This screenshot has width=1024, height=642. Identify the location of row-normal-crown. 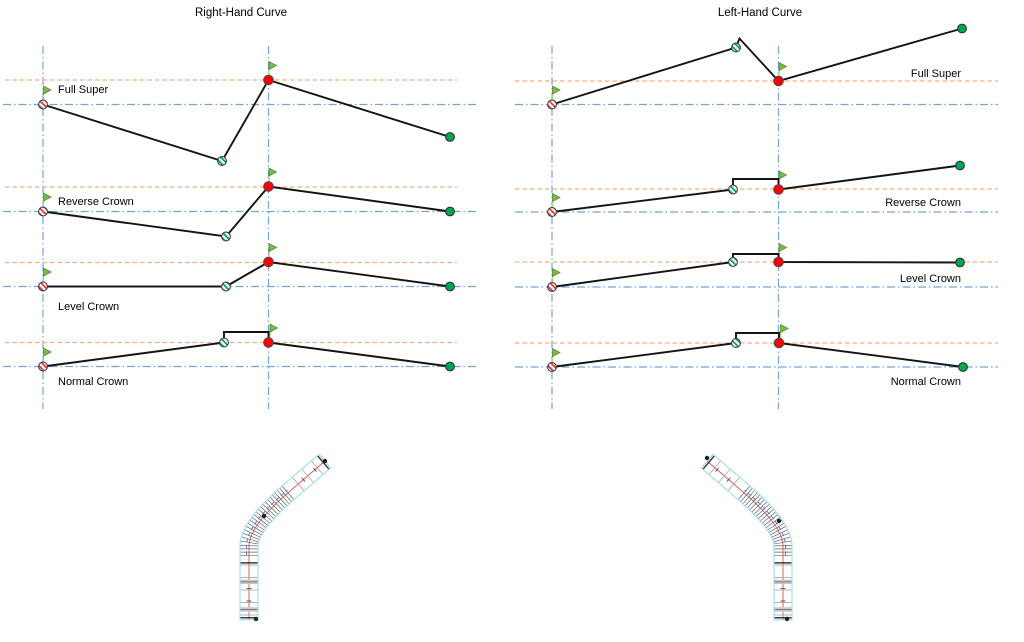
(240, 347).